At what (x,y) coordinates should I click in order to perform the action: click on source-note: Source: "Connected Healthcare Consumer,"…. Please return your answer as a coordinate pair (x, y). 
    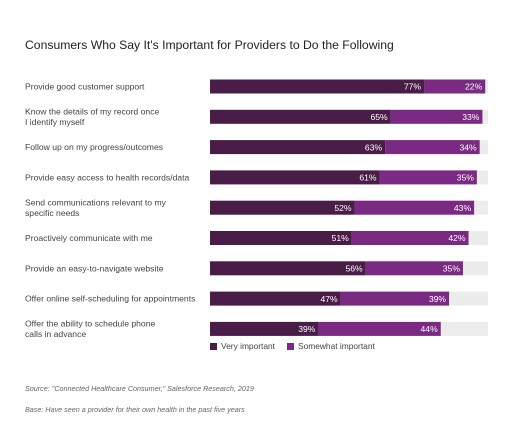
    Looking at the image, I should click on (139, 388).